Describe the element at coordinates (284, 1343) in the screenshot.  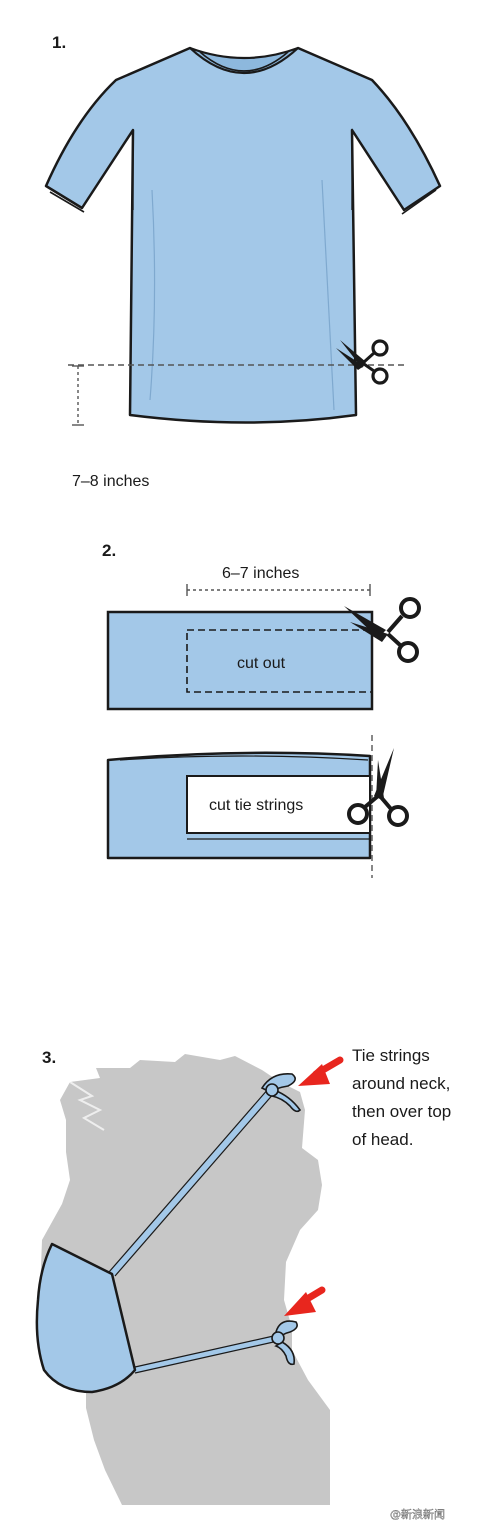
I see `bottom-knot` at that location.